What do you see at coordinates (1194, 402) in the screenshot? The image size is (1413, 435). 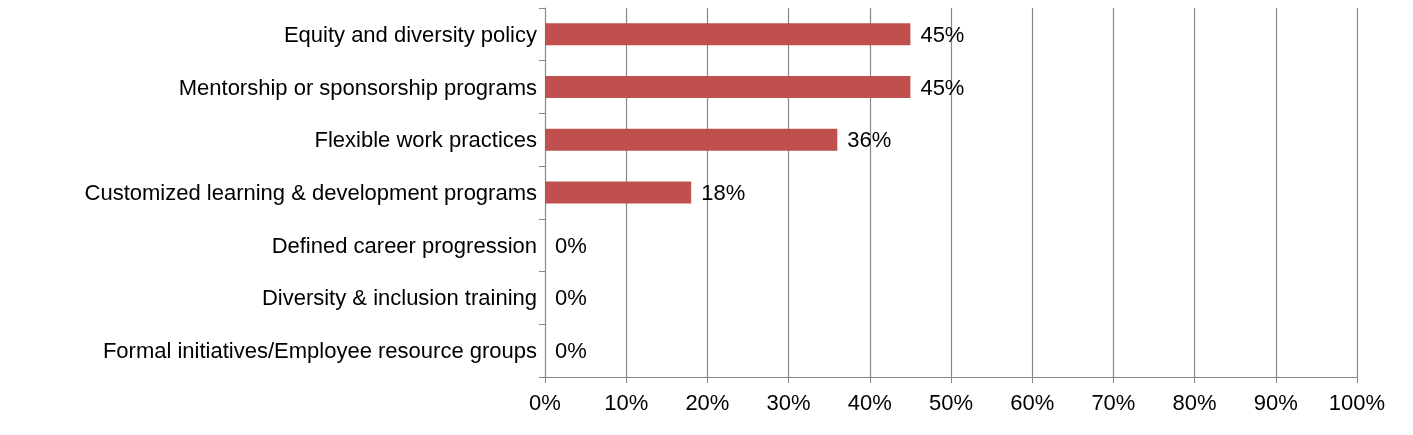 I see `x-tick-label: 80%` at bounding box center [1194, 402].